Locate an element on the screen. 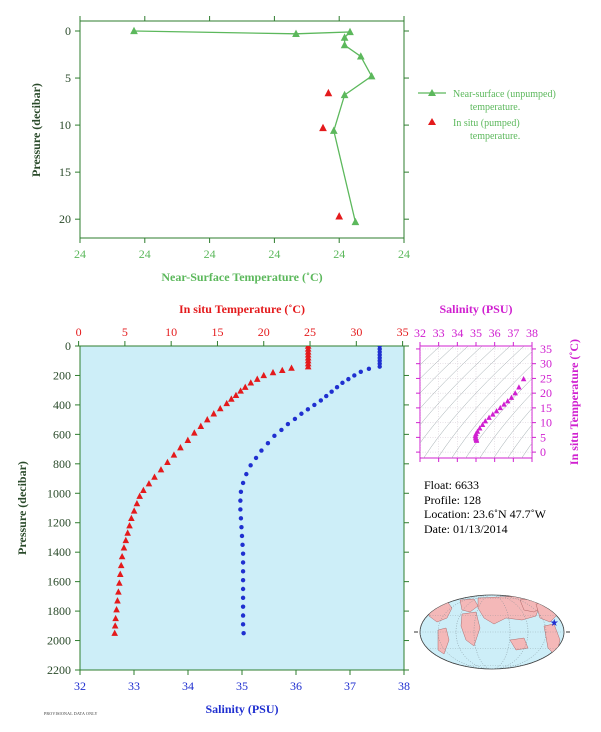 This screenshot has height=732, width=601. near-surface-y-tick-label: 10 is located at coordinates (65, 125).